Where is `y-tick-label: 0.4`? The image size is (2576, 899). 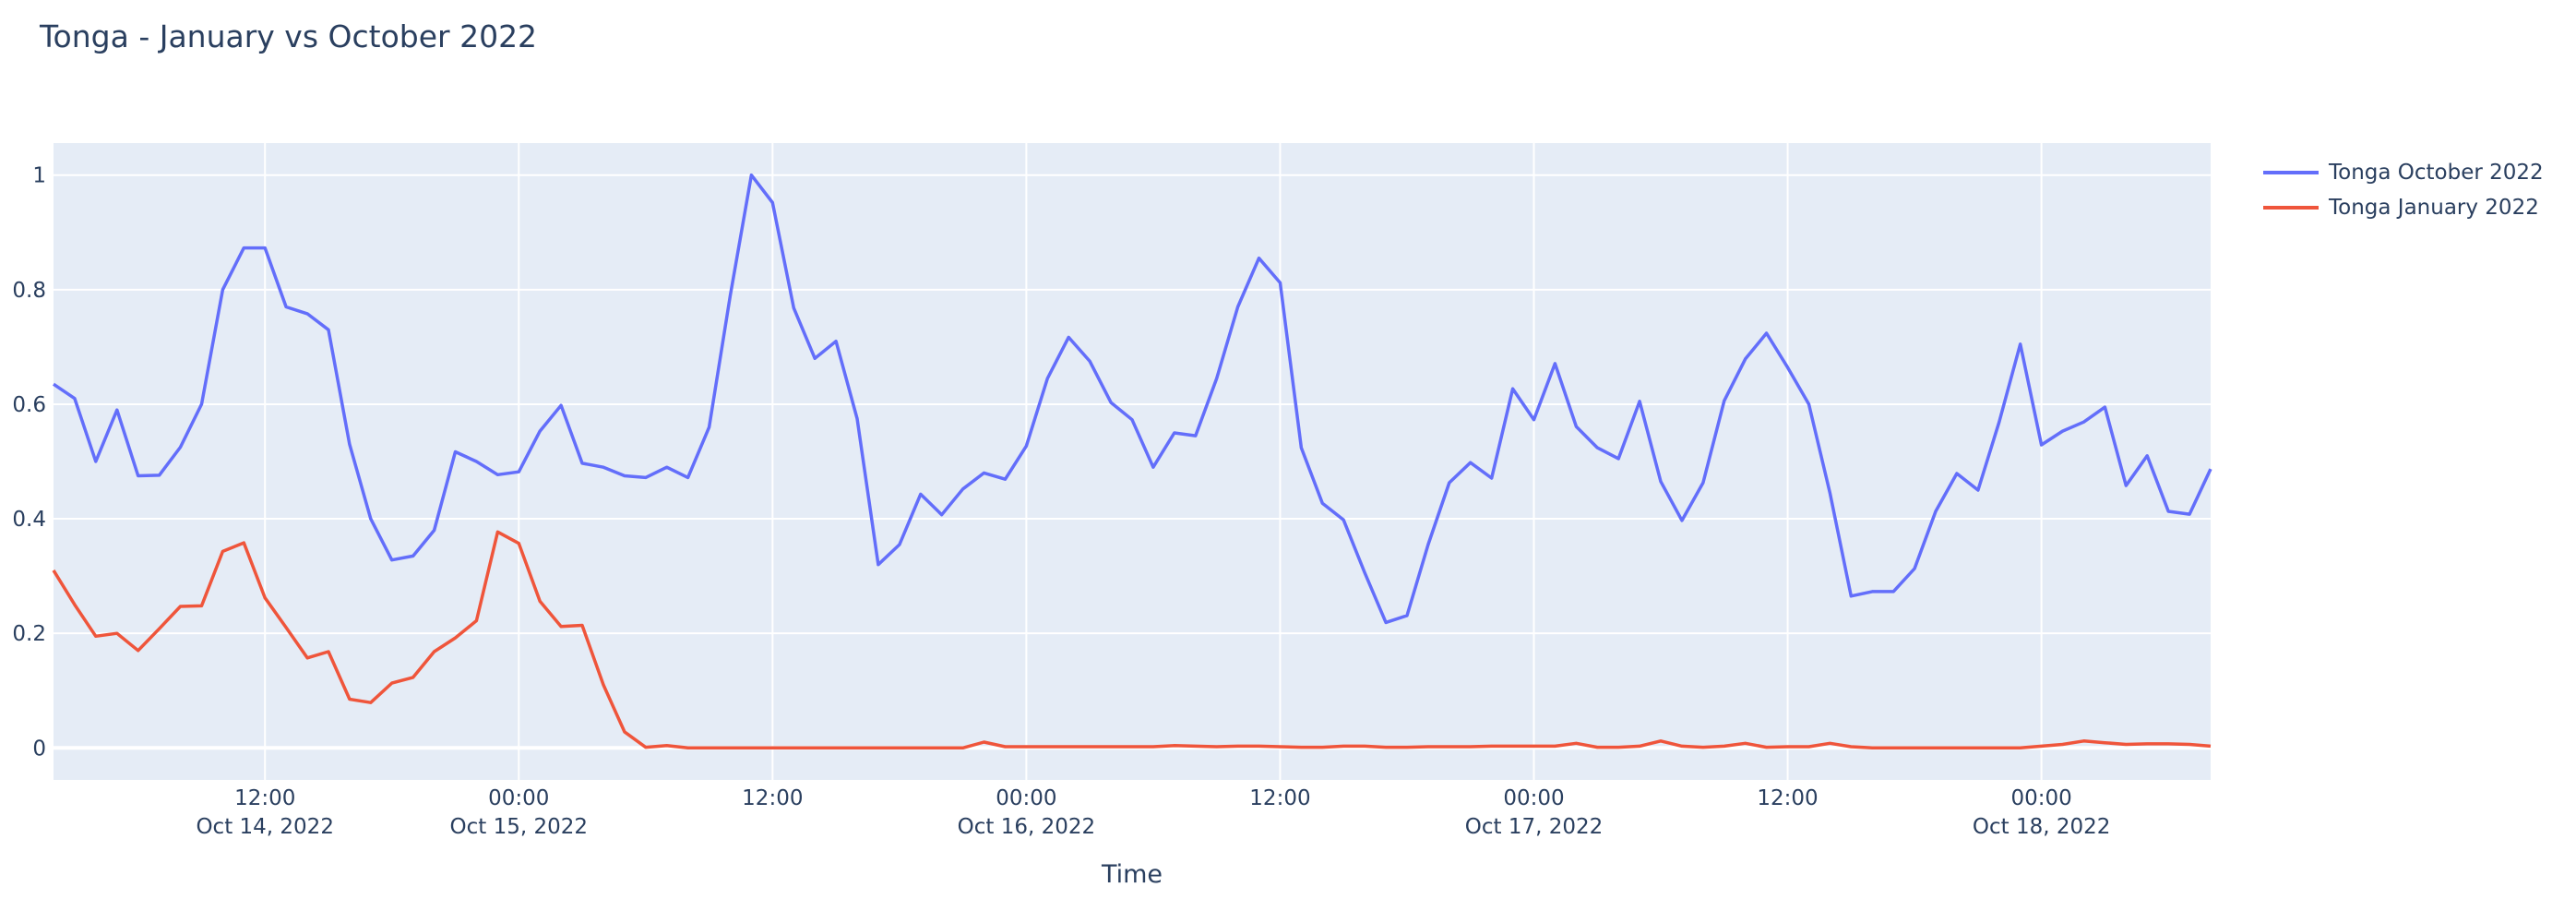 y-tick-label: 0.4 is located at coordinates (29, 520).